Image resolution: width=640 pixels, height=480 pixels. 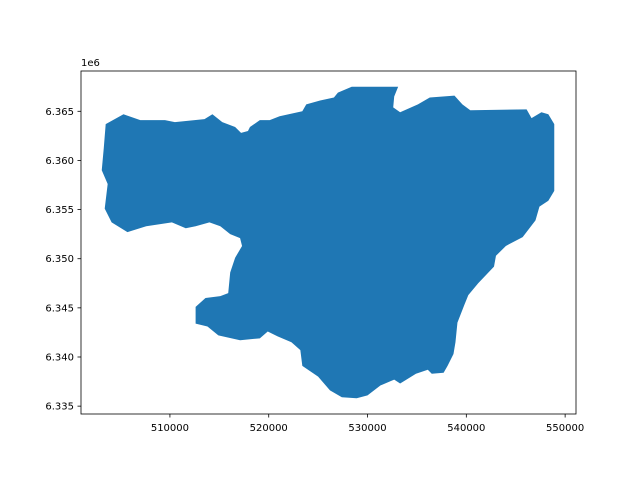 I want to click on x-tick-label: 550000, so click(x=565, y=428).